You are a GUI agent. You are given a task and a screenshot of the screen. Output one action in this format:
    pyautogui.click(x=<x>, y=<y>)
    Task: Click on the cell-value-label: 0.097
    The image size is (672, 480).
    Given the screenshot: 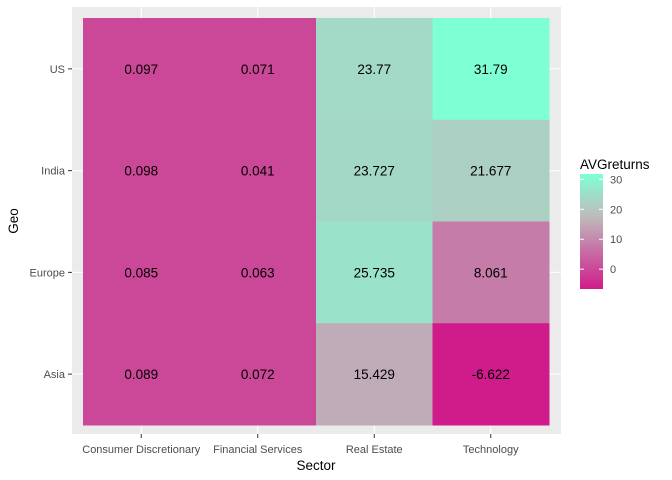 What is the action you would take?
    pyautogui.click(x=141, y=69)
    